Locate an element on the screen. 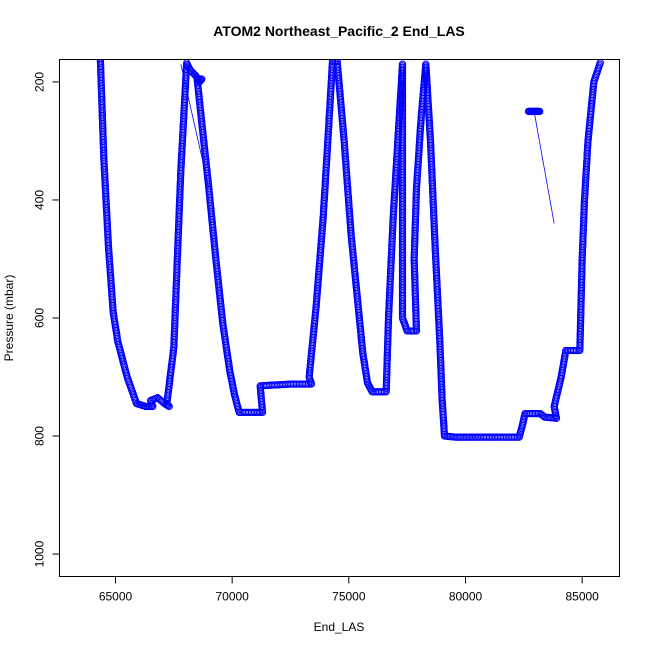  x-axis: 65000 70000 75000 80000 85000 is located at coordinates (349, 590).